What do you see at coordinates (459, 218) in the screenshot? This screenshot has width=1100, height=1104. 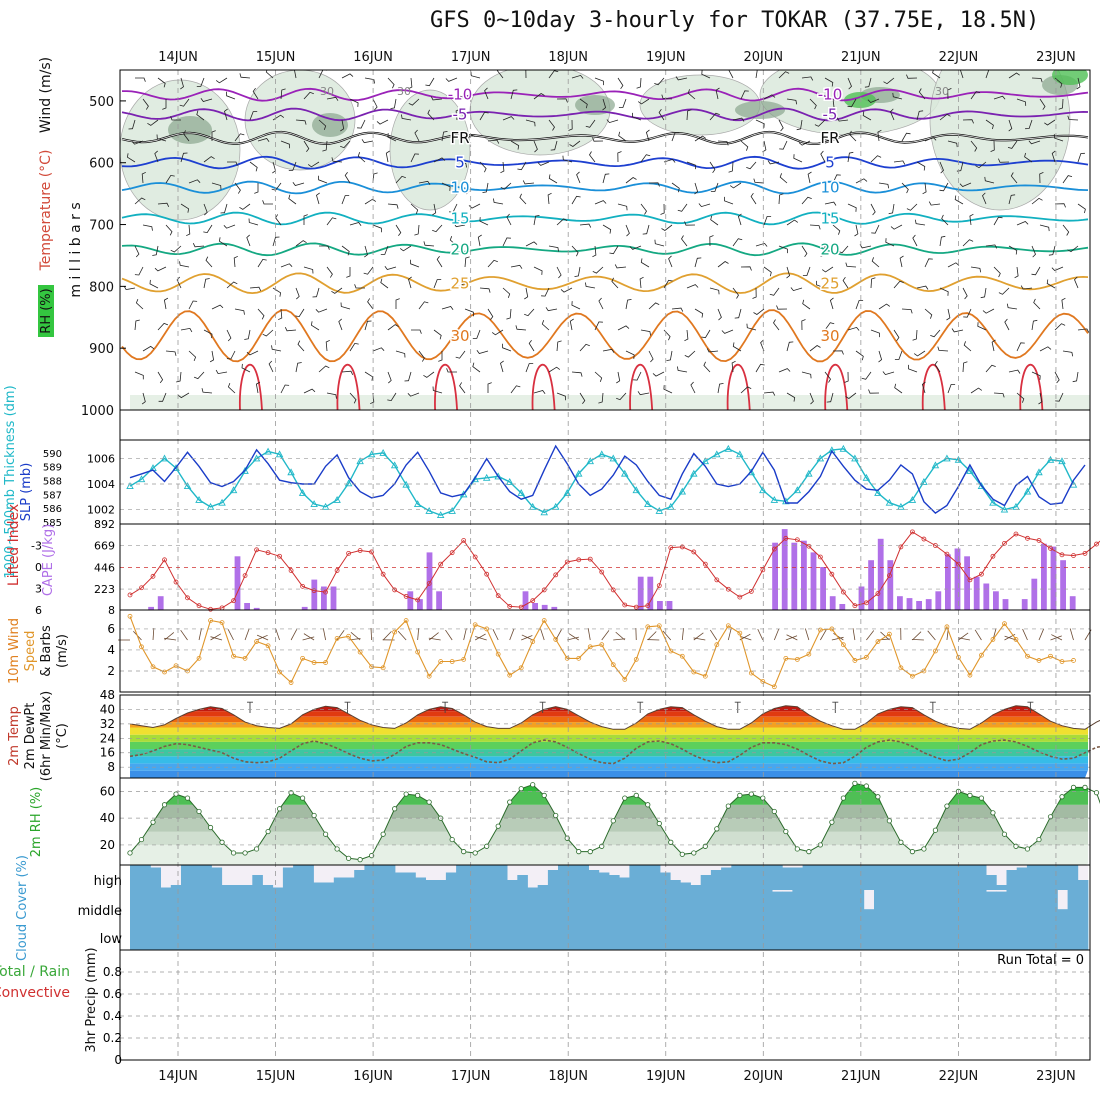 I see `isotherm-label: 15` at bounding box center [459, 218].